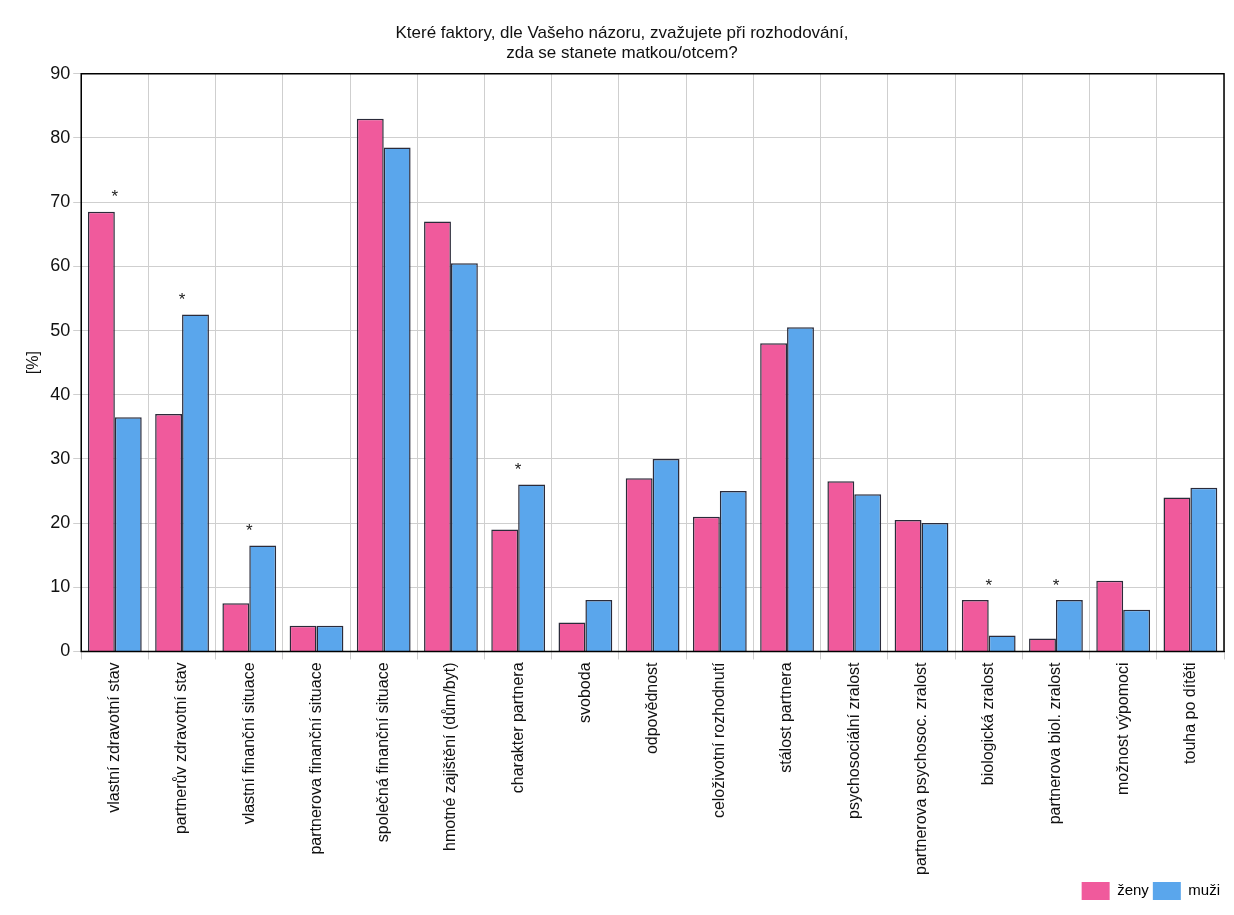 The image size is (1234, 915). I want to click on legend-label: ženy, so click(1133, 890).